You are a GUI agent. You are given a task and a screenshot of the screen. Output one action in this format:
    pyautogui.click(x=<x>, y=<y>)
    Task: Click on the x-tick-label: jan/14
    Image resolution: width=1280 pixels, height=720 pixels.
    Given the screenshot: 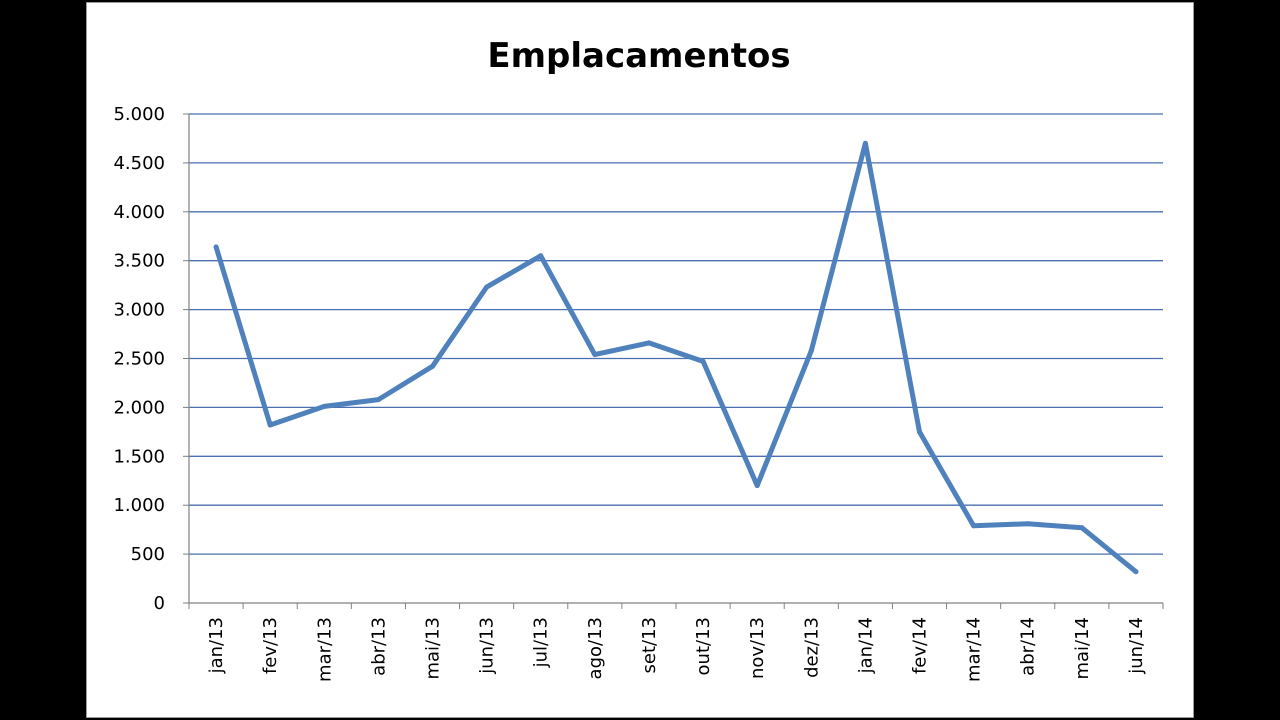 What is the action you would take?
    pyautogui.click(x=865, y=645)
    